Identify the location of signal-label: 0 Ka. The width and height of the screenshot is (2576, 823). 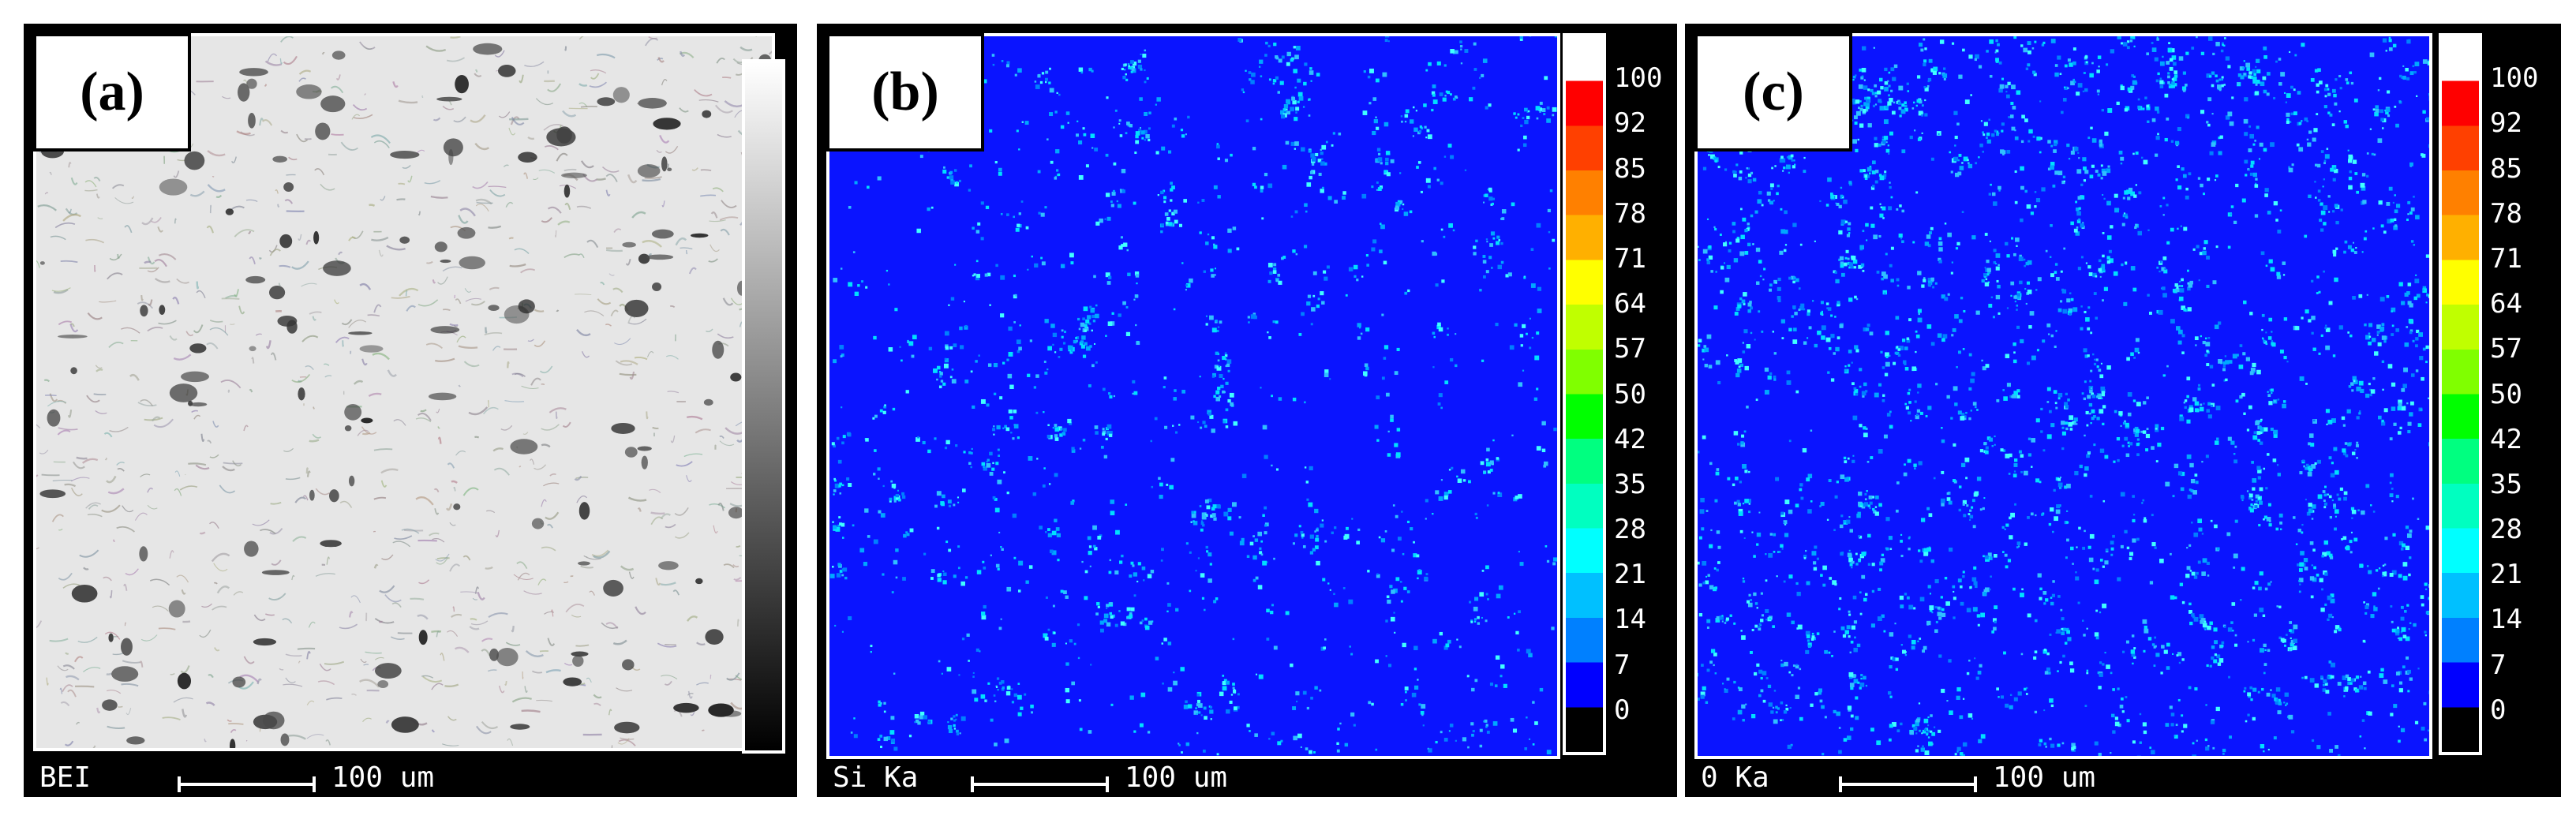
(1735, 778).